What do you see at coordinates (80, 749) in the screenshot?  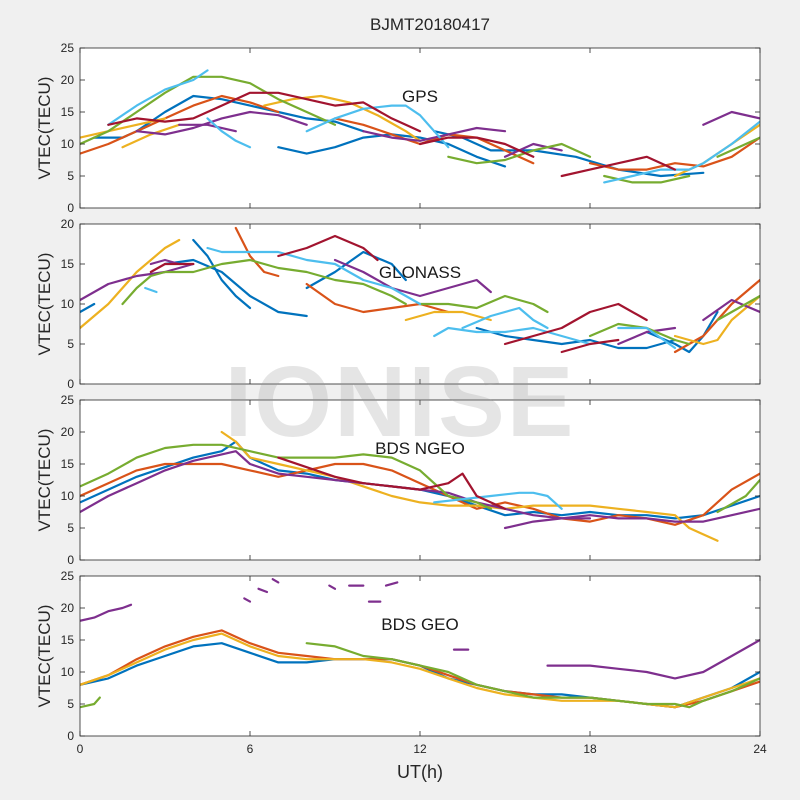 I see `x-tick-label: 0` at bounding box center [80, 749].